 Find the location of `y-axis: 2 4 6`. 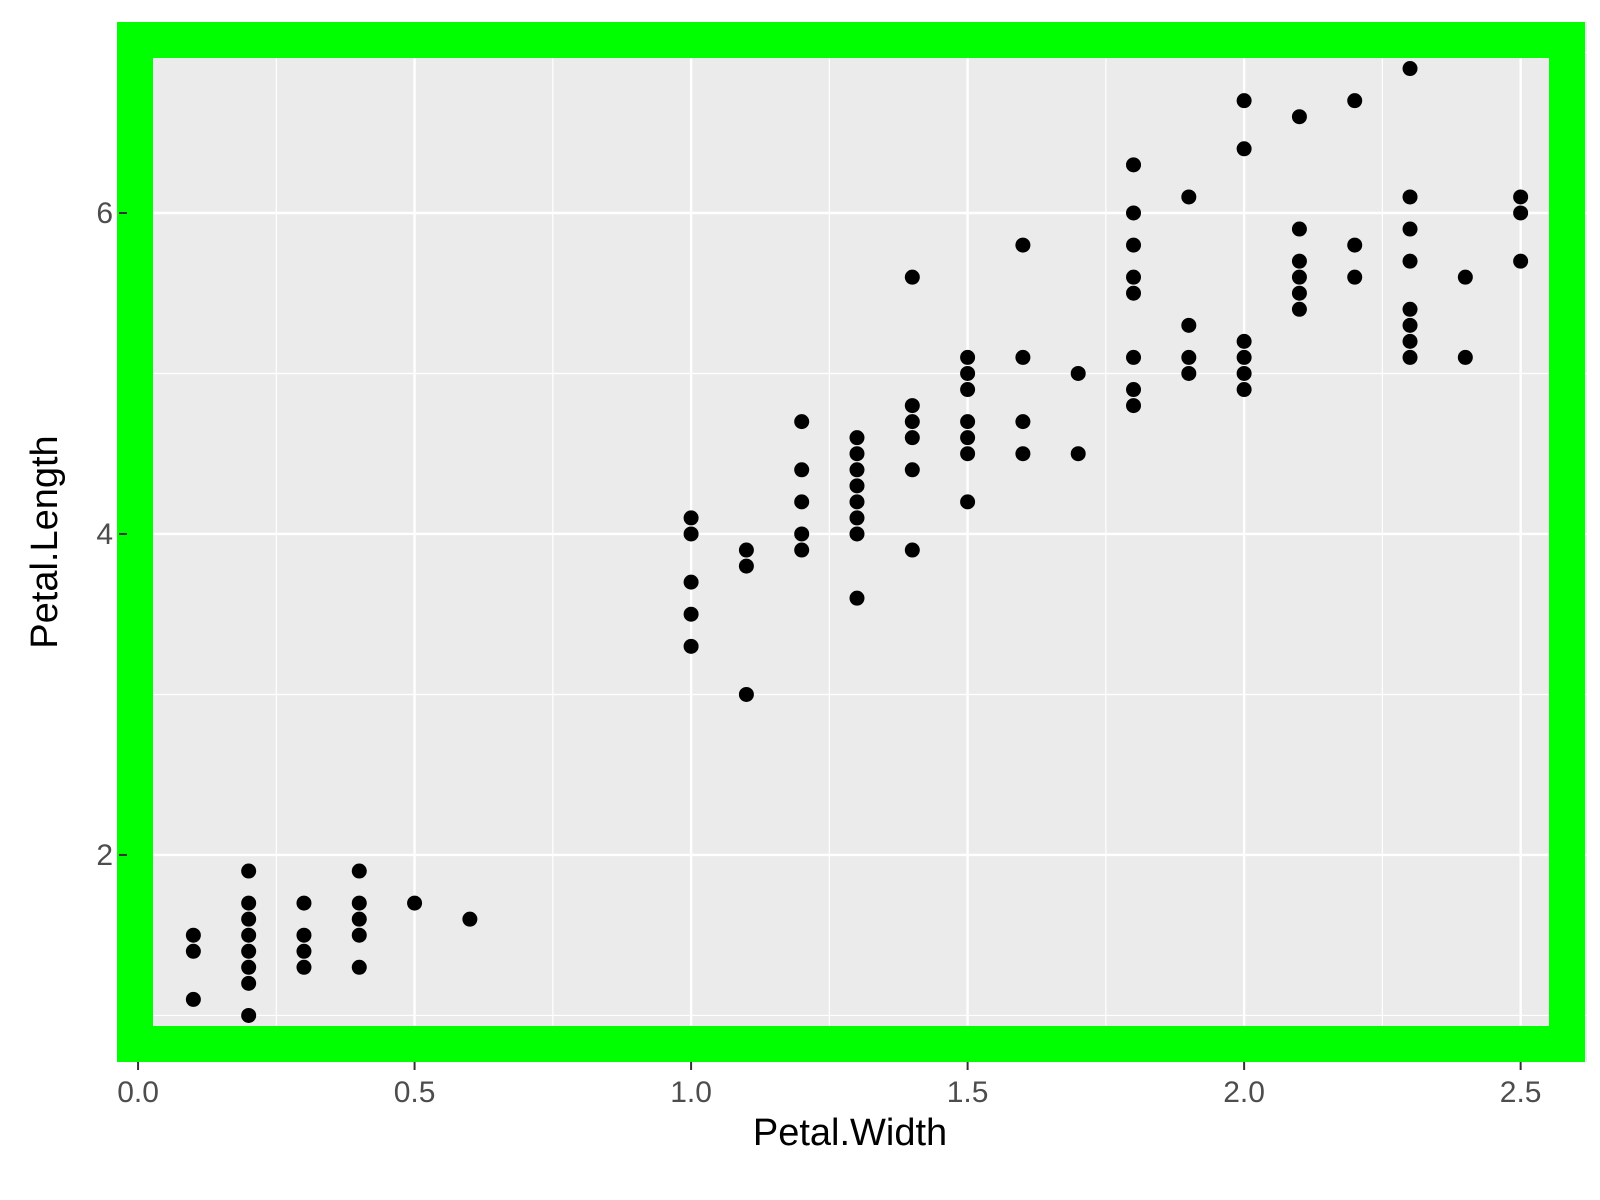

y-axis: 2 4 6 is located at coordinates (111, 534).